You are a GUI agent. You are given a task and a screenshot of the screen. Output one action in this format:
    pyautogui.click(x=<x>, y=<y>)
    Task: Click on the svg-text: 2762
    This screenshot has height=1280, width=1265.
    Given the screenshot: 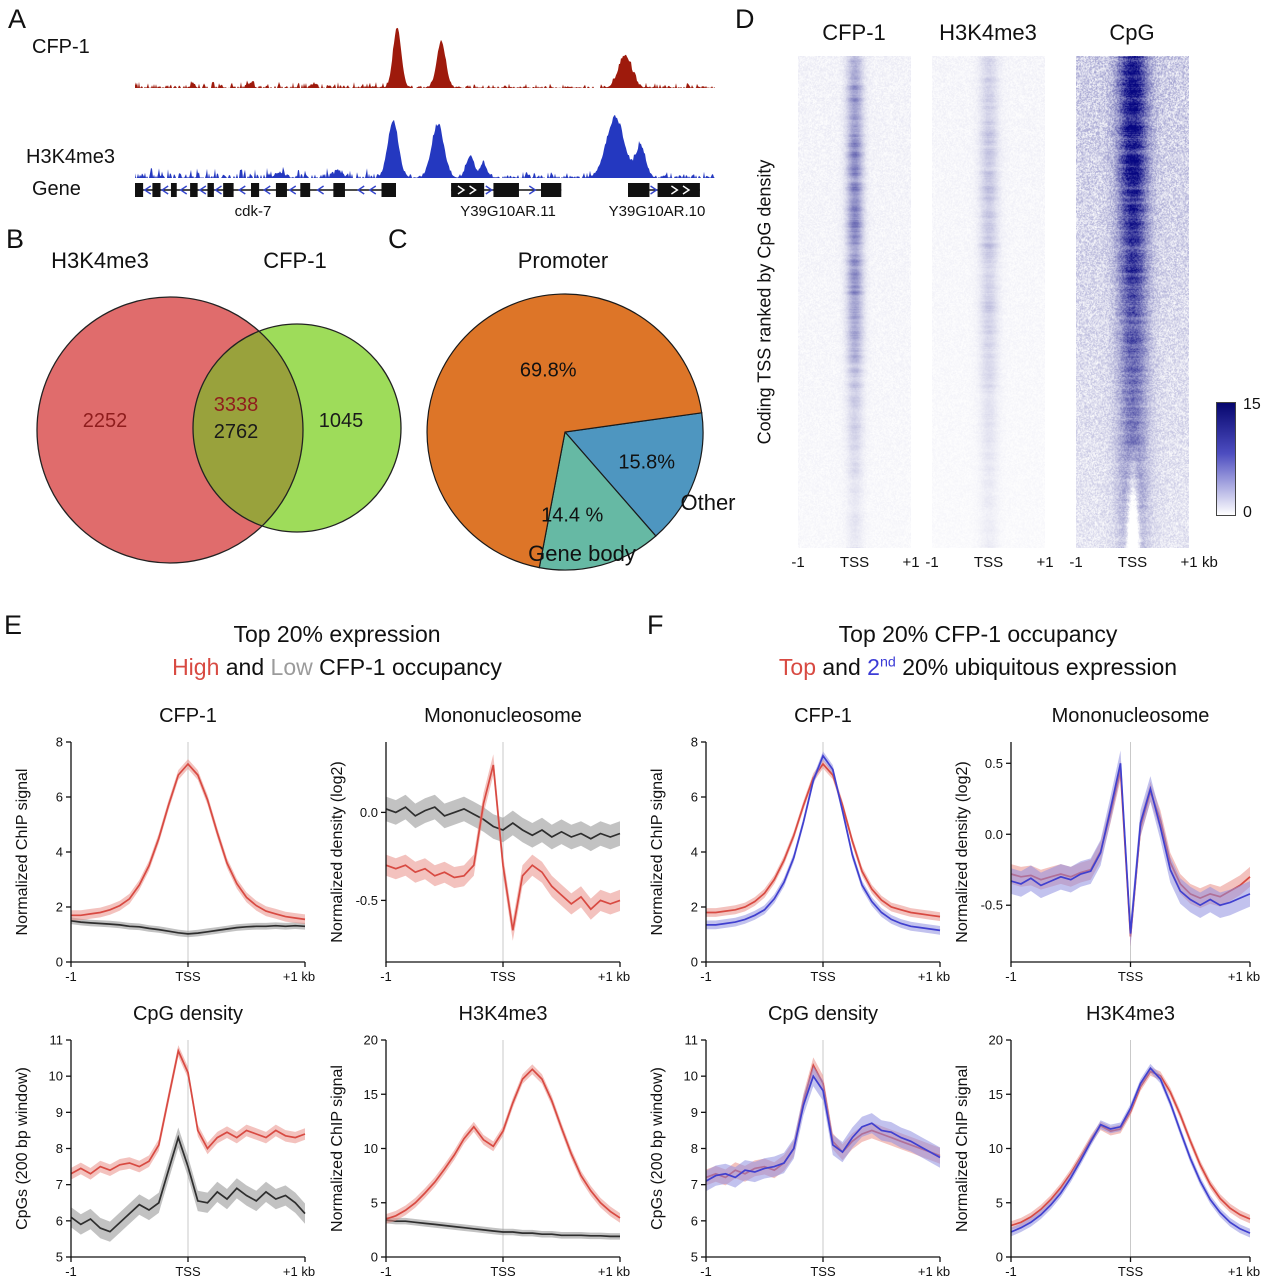 What is the action you would take?
    pyautogui.click(x=236, y=432)
    